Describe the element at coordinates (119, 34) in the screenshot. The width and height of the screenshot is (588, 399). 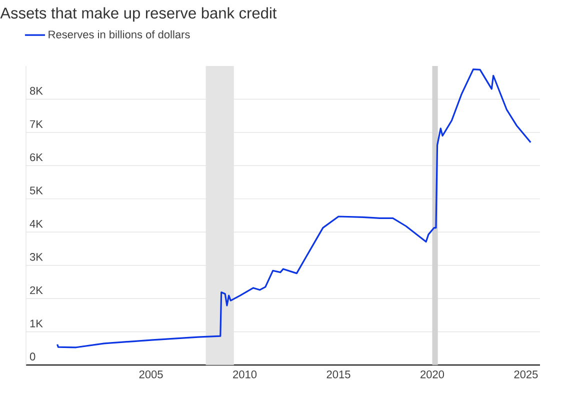
I see `legend-label: Reserves in billions of dollars` at that location.